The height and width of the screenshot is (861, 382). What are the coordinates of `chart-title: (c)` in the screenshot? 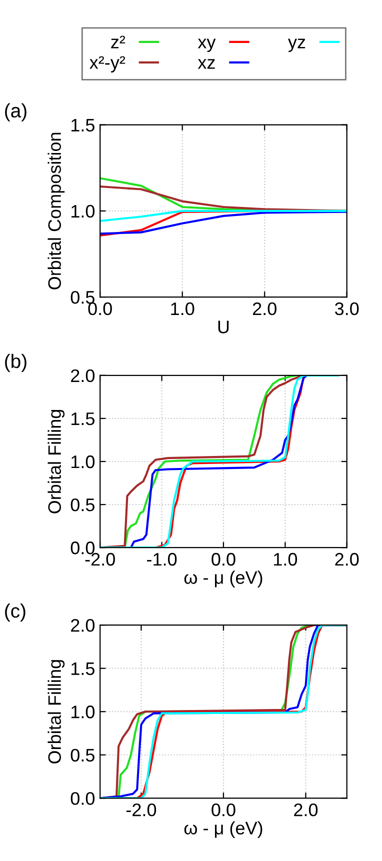 It's located at (15, 613).